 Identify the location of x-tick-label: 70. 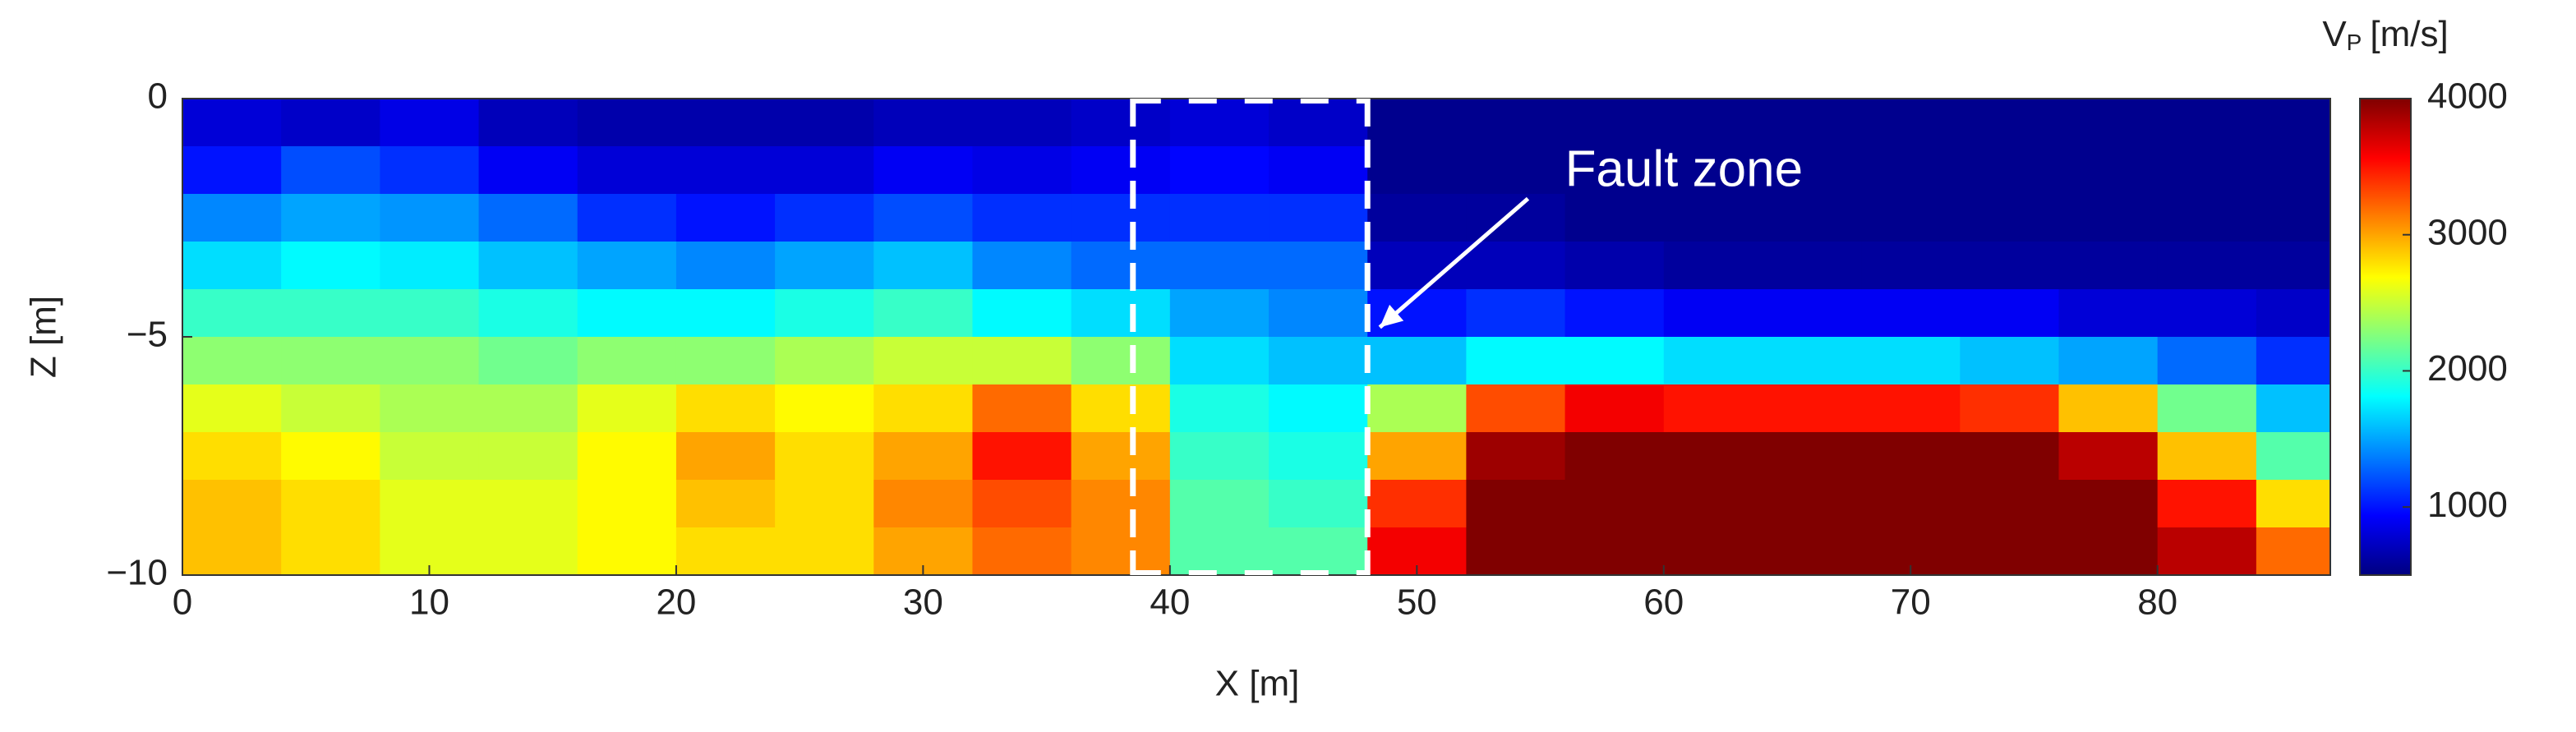
(1911, 602).